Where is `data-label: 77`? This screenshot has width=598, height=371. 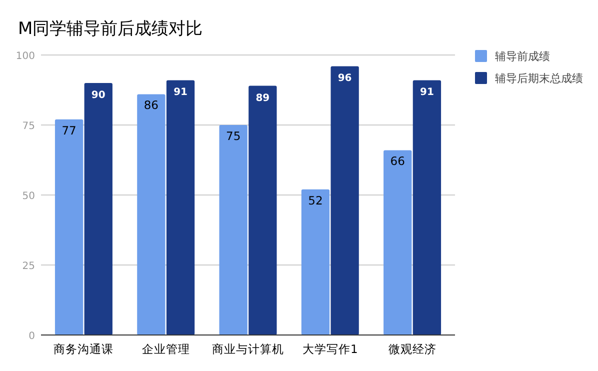
data-label: 77 is located at coordinates (69, 130).